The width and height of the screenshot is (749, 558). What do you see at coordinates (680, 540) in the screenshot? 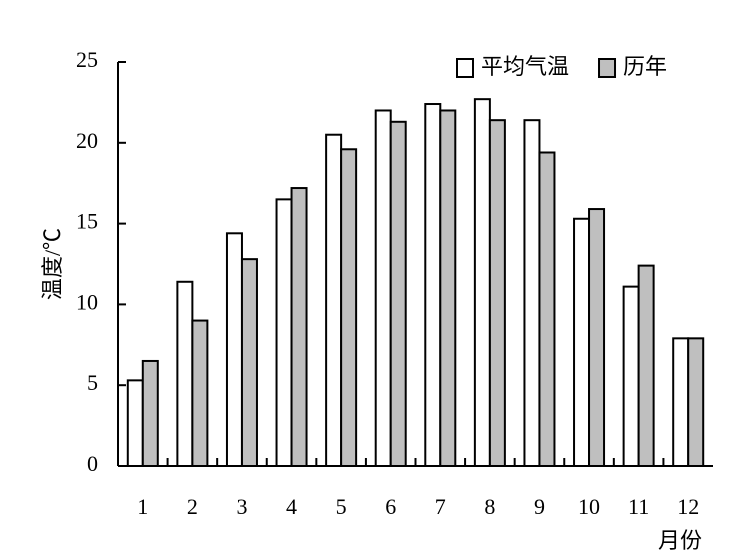
I see `x-axis-label: 月份` at bounding box center [680, 540].